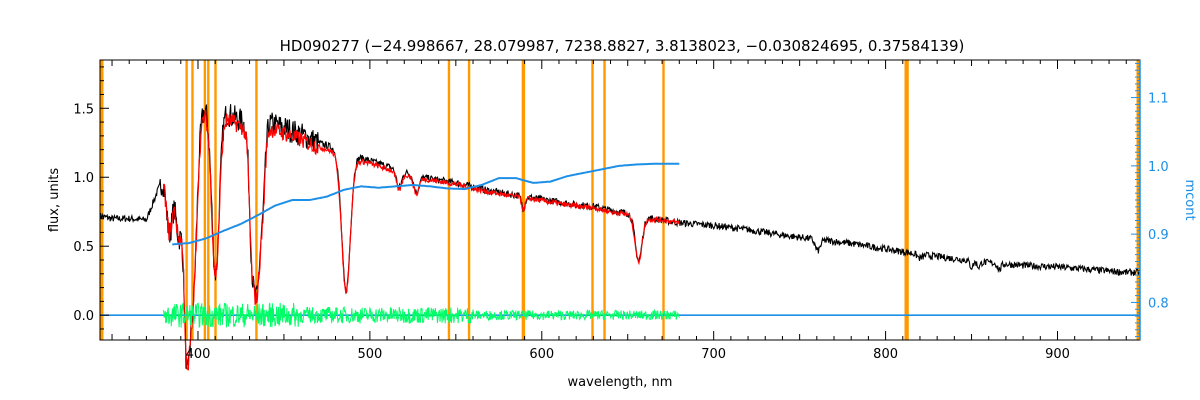 This screenshot has height=400, width=1200. I want to click on y-tick-label: 0.0, so click(83, 316).